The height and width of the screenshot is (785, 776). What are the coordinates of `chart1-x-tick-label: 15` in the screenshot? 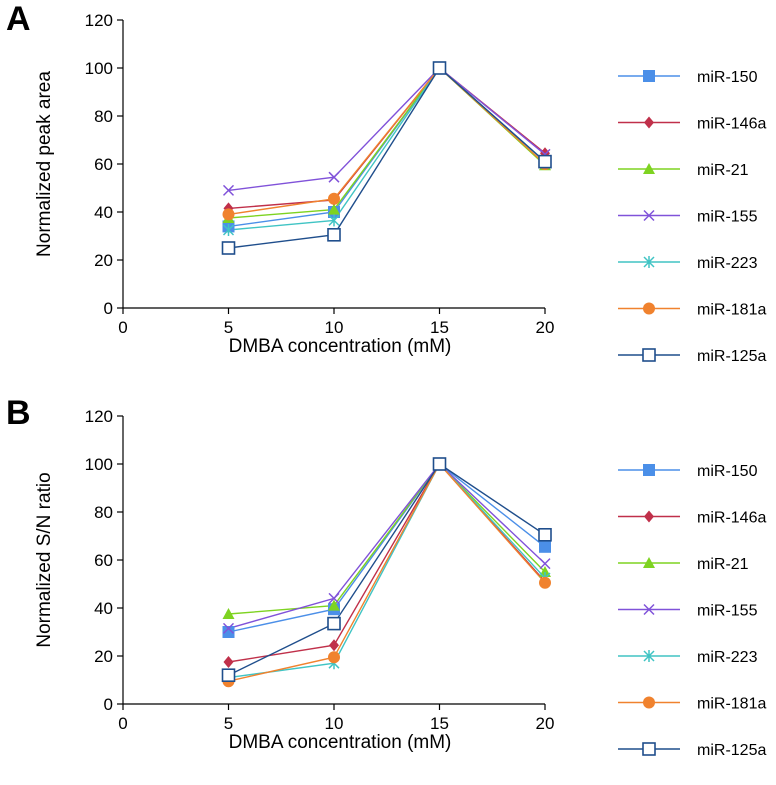 It's located at (439, 327).